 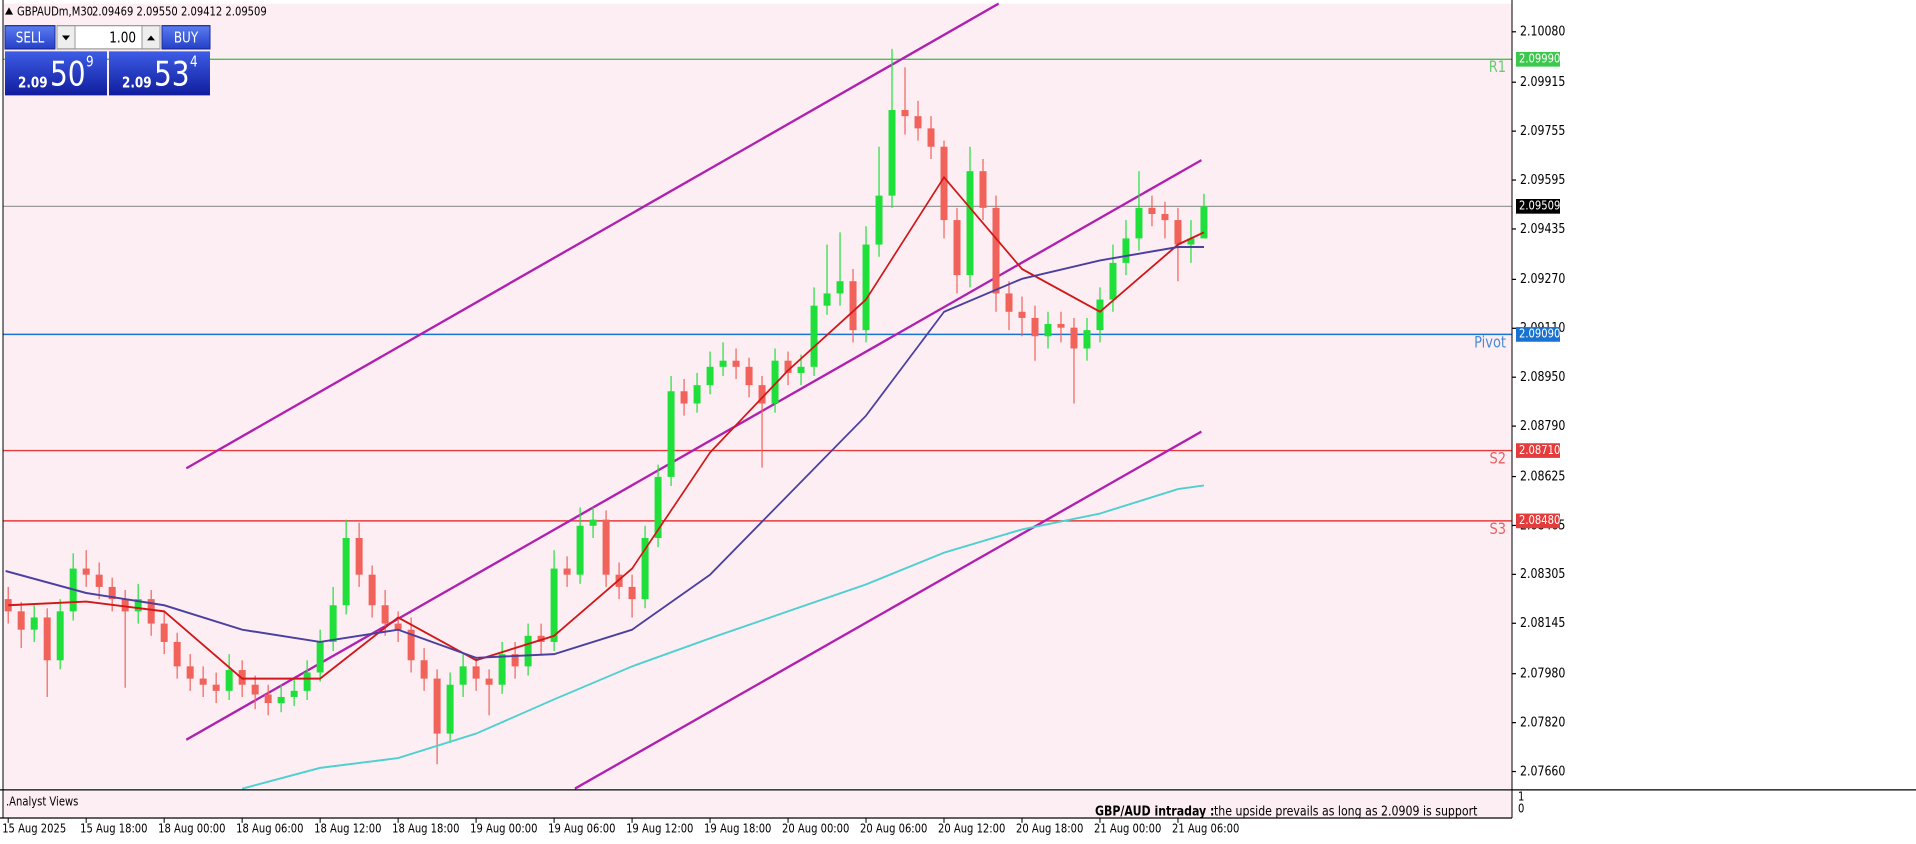 What do you see at coordinates (347, 828) in the screenshot?
I see `x-tick-label: 18 Aug 12:00` at bounding box center [347, 828].